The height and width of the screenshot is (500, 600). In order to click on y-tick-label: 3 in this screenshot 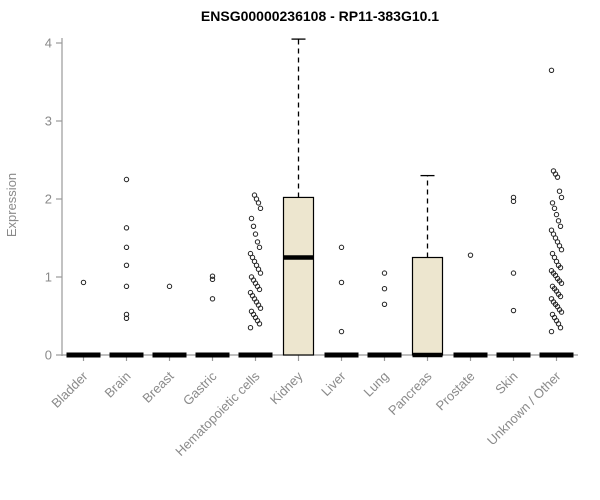, I will do `click(48, 121)`.